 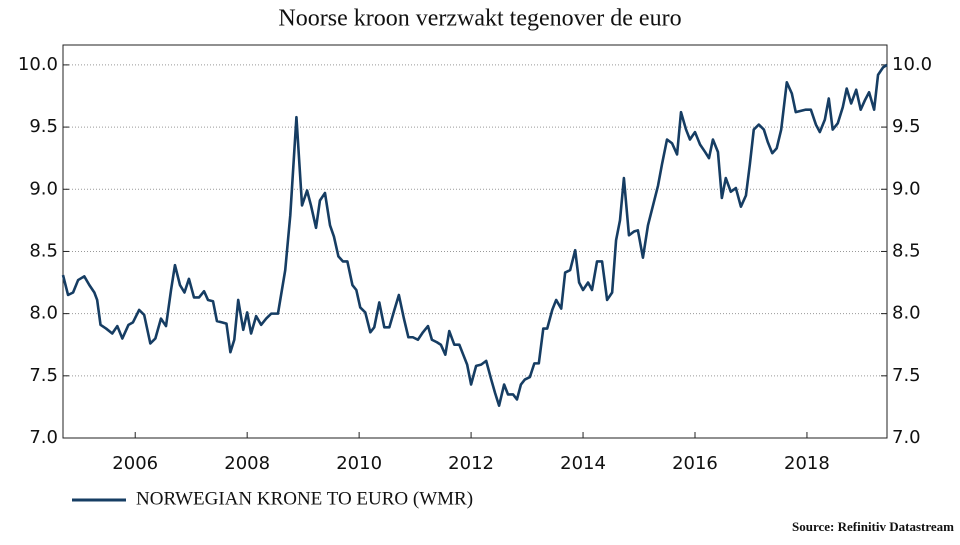 What do you see at coordinates (43, 375) in the screenshot?
I see `y-tick-label: 7.5` at bounding box center [43, 375].